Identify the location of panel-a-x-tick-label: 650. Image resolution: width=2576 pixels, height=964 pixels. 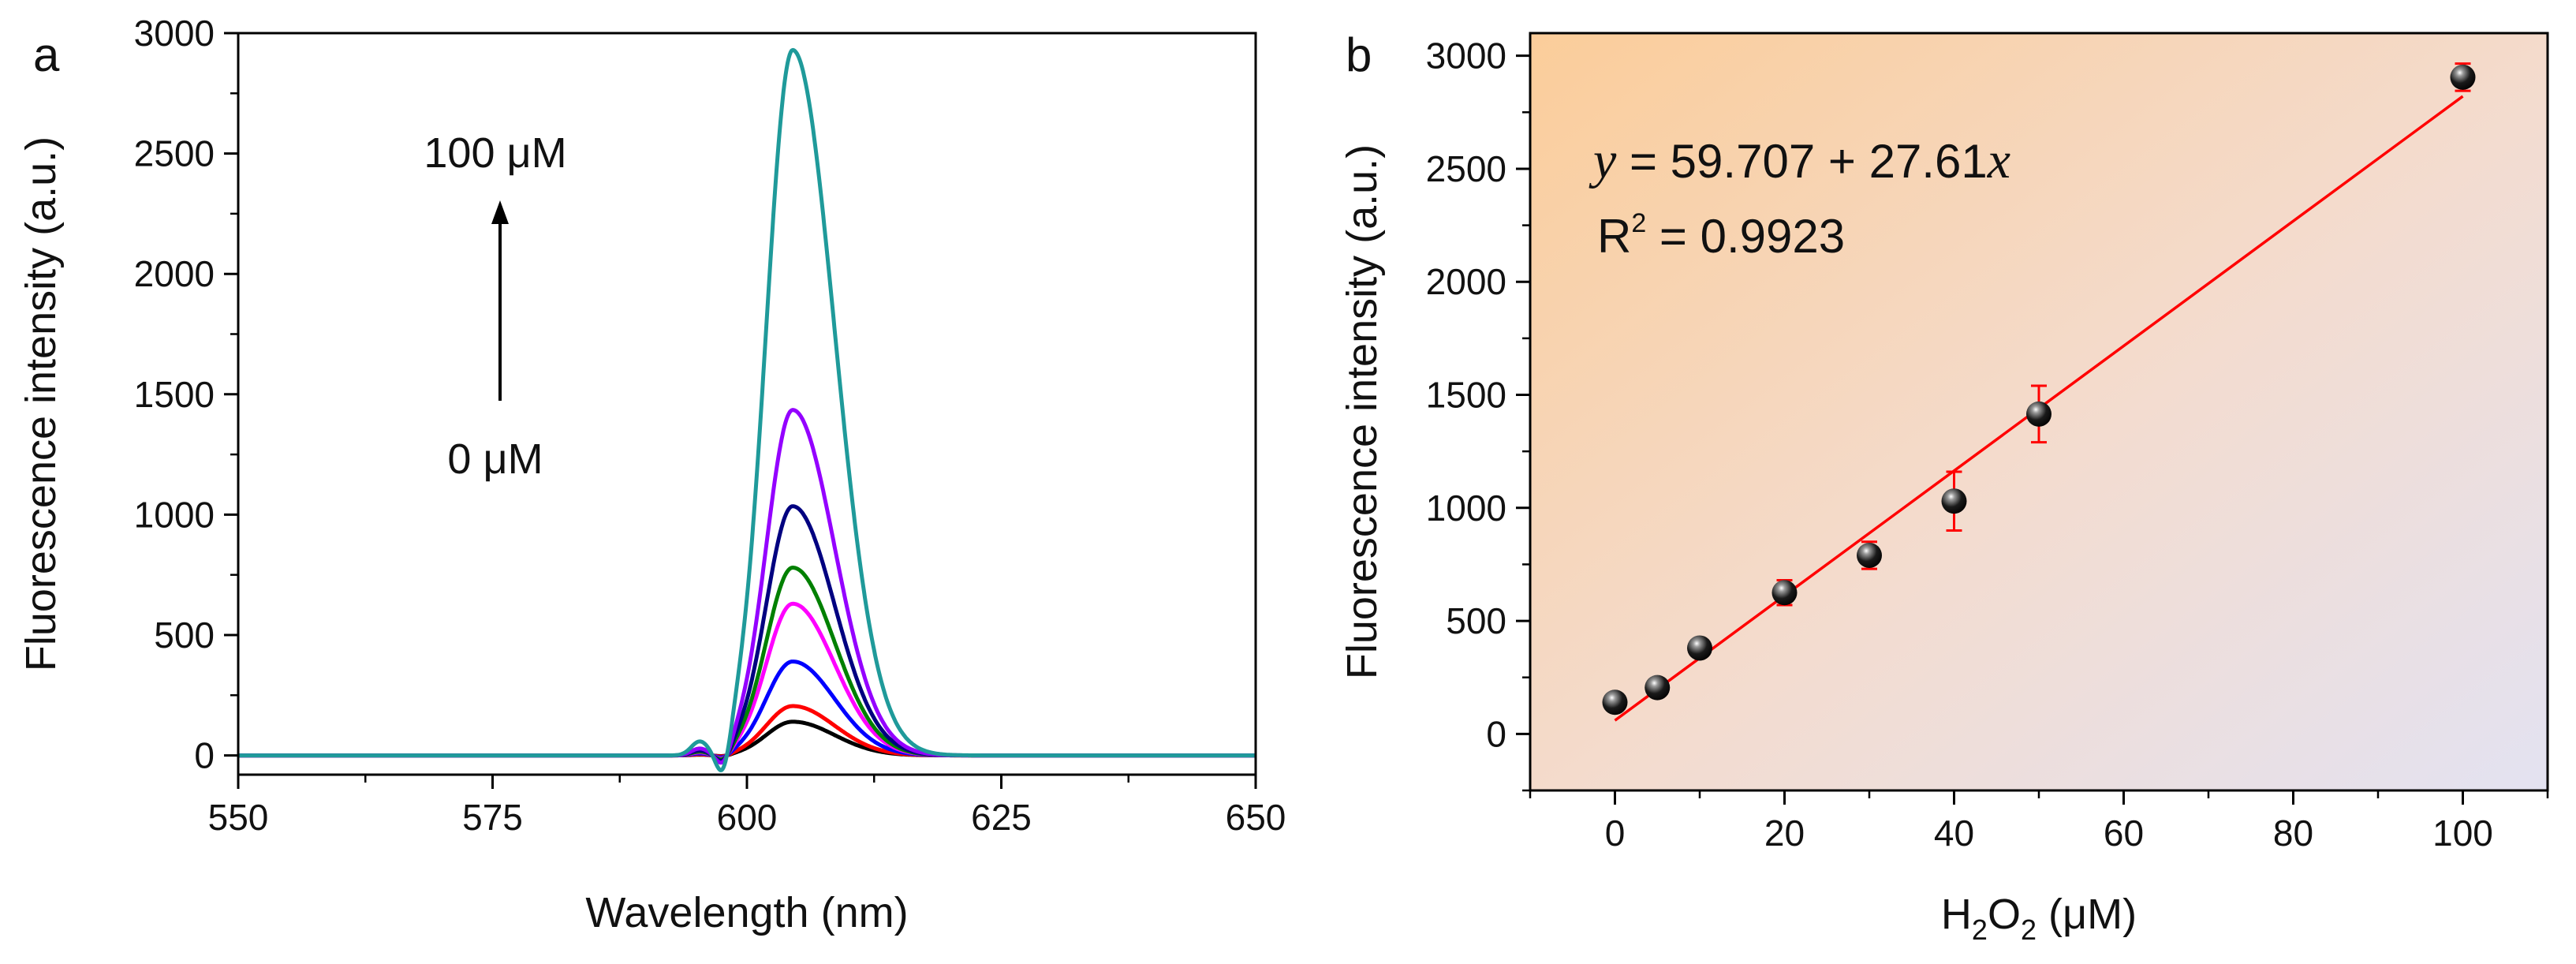
(1256, 817).